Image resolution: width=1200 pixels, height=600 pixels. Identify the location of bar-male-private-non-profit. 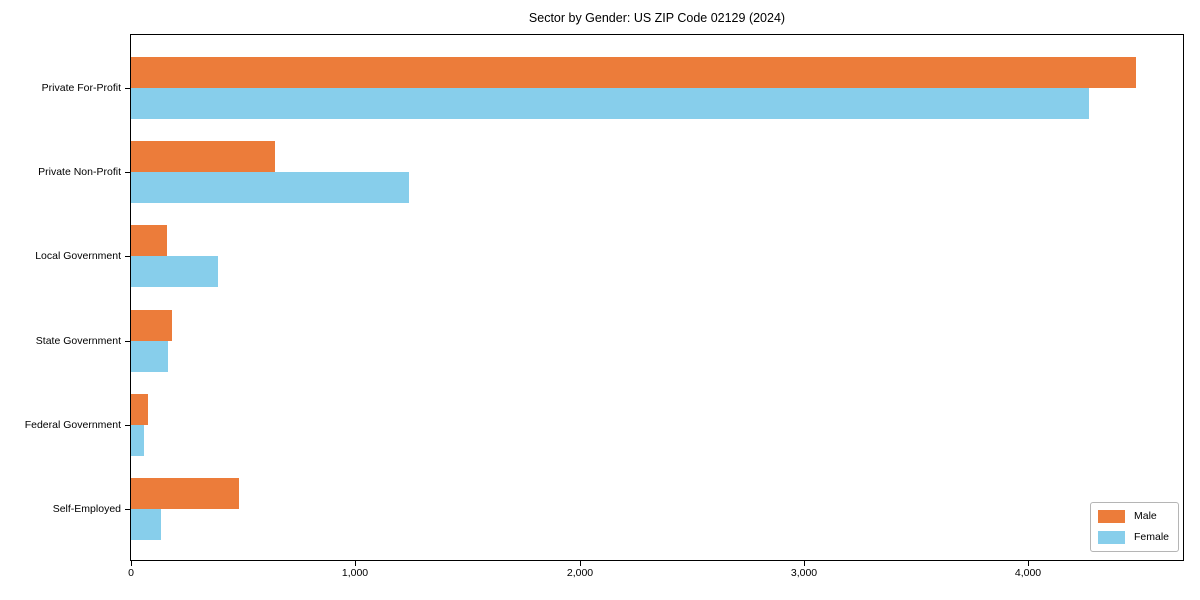
(203, 157).